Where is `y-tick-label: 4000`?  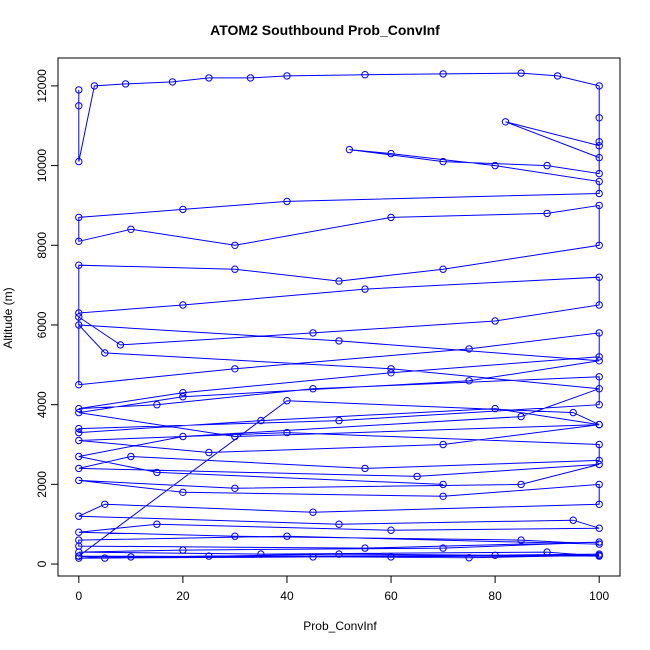 y-tick-label: 4000 is located at coordinates (42, 404).